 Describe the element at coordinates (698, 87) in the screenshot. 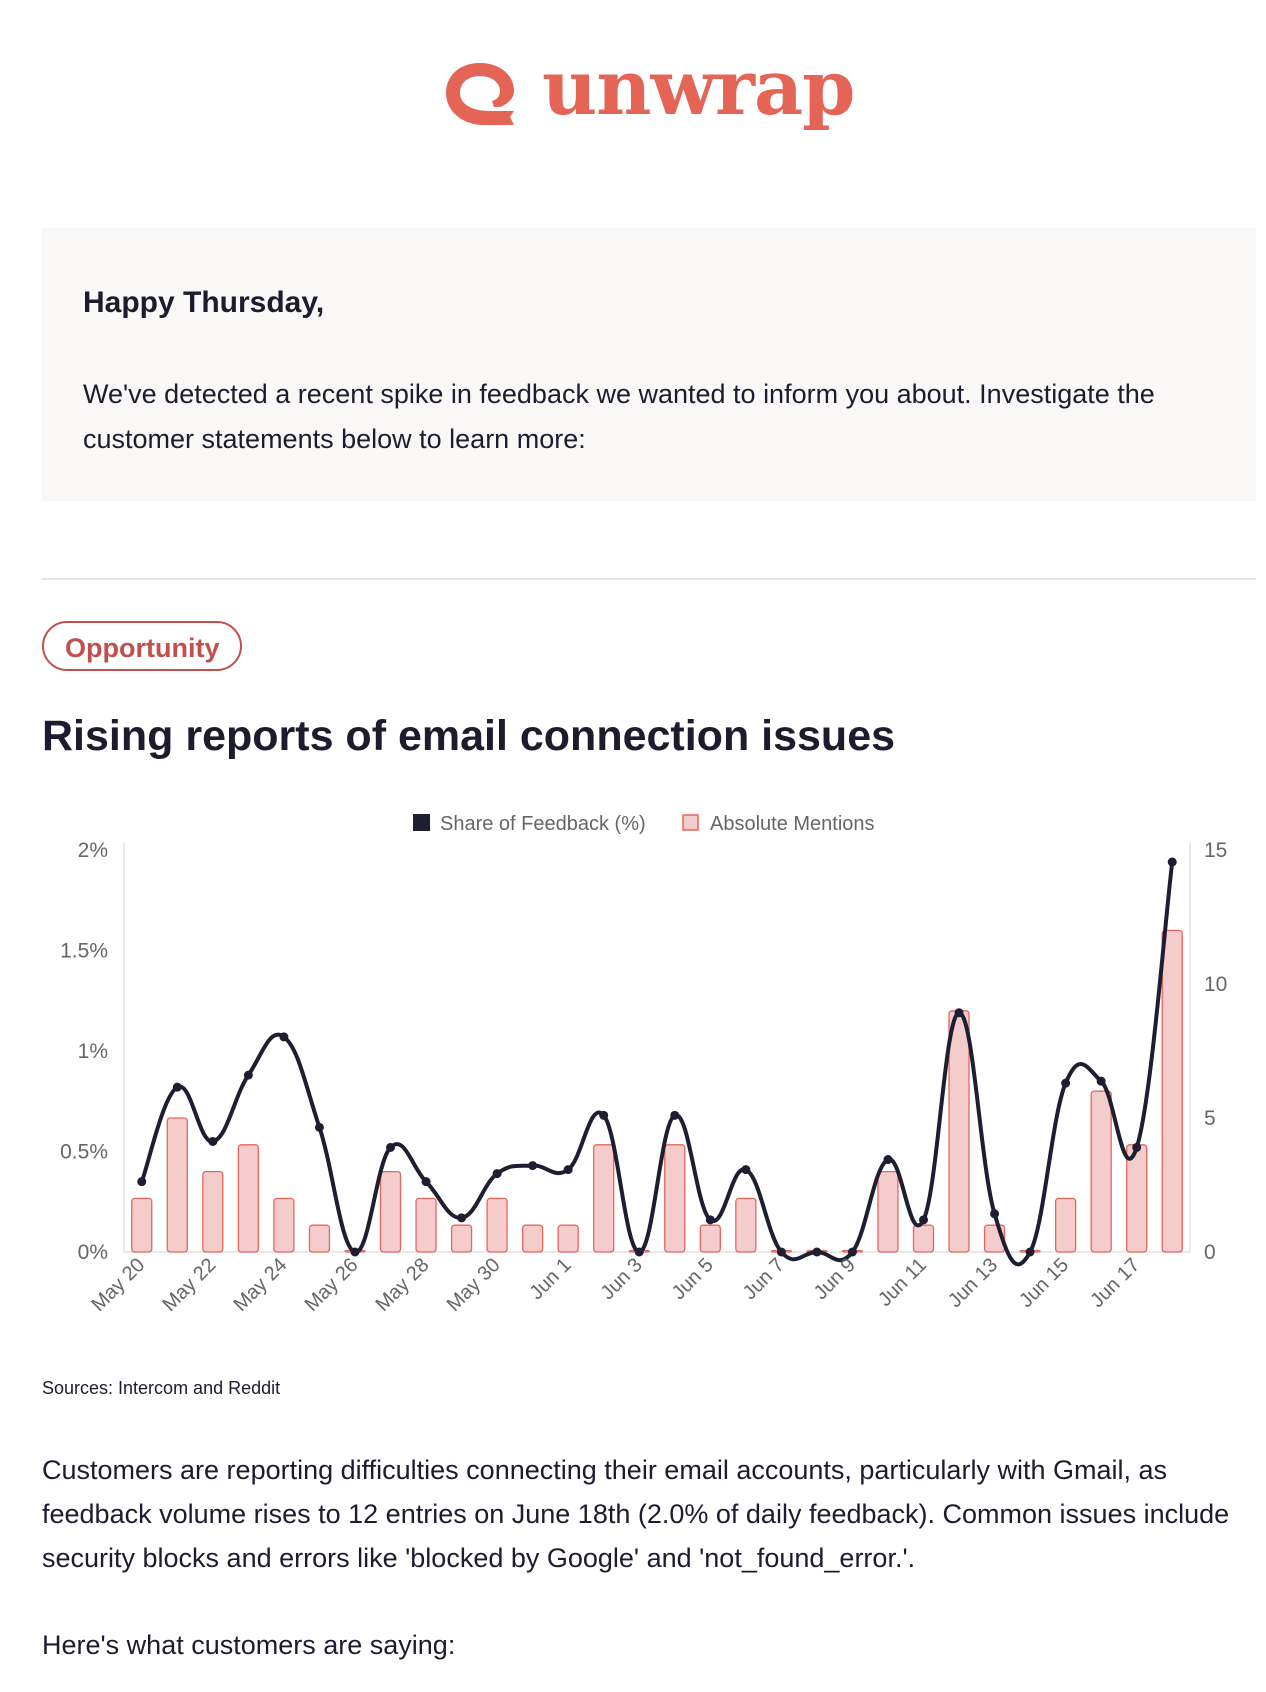

I see `brand-name: unwrap` at that location.